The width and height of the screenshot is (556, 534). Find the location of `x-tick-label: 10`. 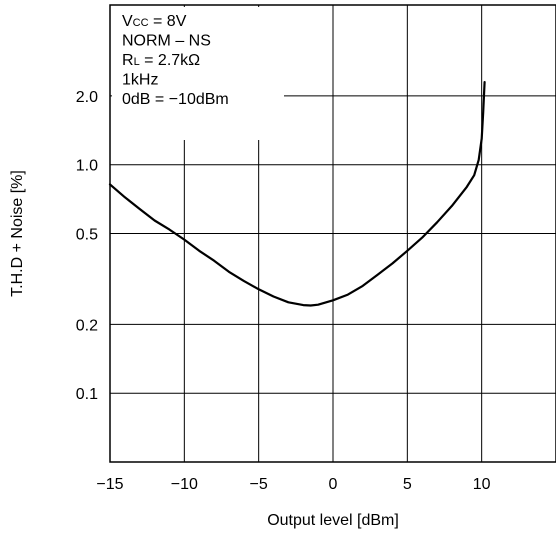

x-tick-label: 10 is located at coordinates (482, 484).